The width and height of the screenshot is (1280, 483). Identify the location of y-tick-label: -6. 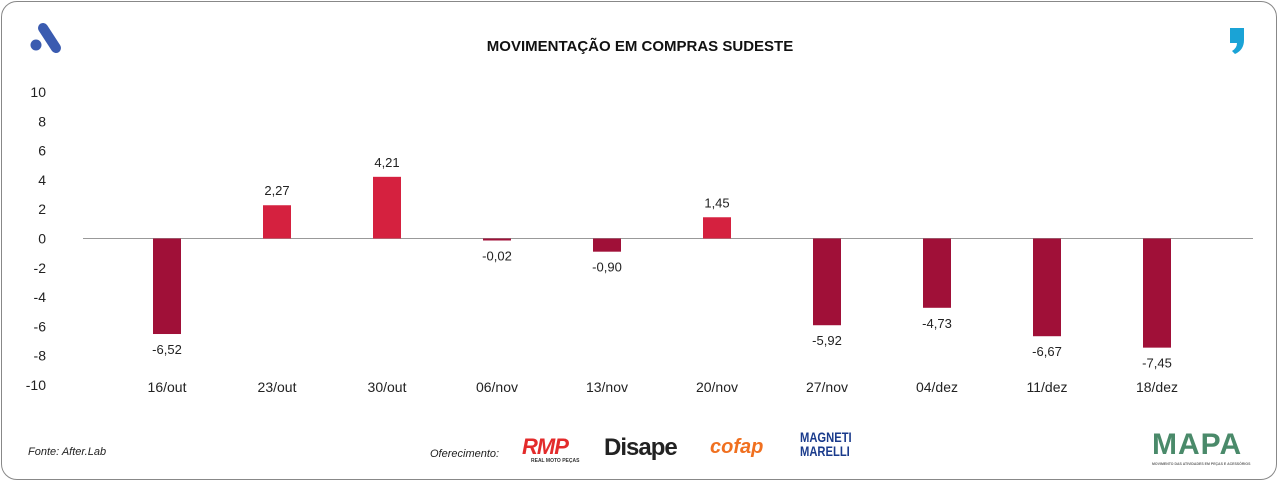
(40, 326).